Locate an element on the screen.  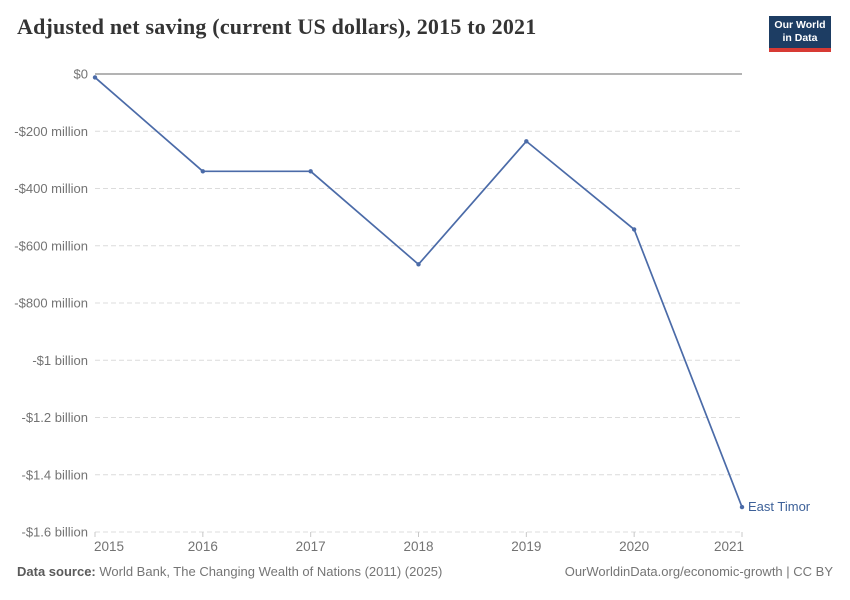
owid-logo-icon: Our World in Data is located at coordinates (800, 34).